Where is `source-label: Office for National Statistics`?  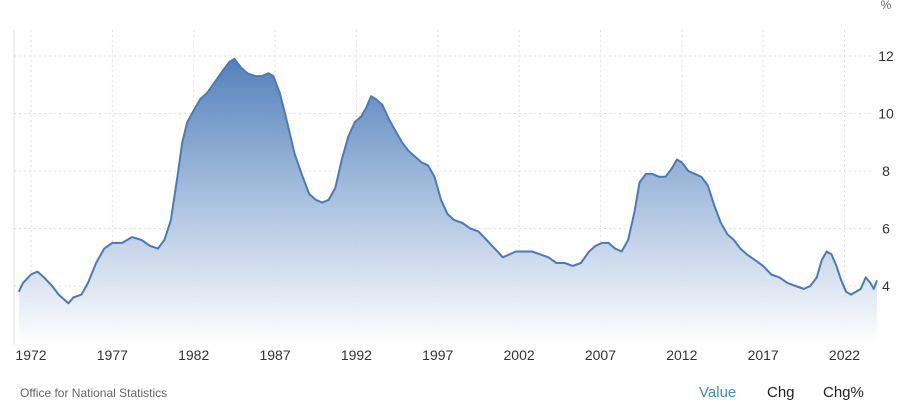 source-label: Office for National Statistics is located at coordinates (94, 393).